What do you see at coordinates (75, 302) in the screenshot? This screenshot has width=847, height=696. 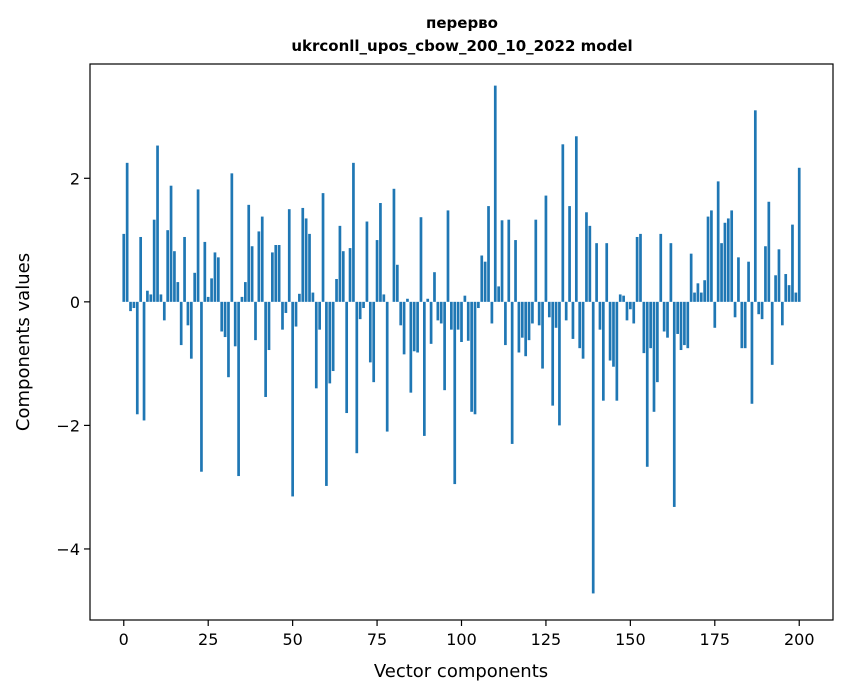 I see `y-tick-label: 0` at bounding box center [75, 302].